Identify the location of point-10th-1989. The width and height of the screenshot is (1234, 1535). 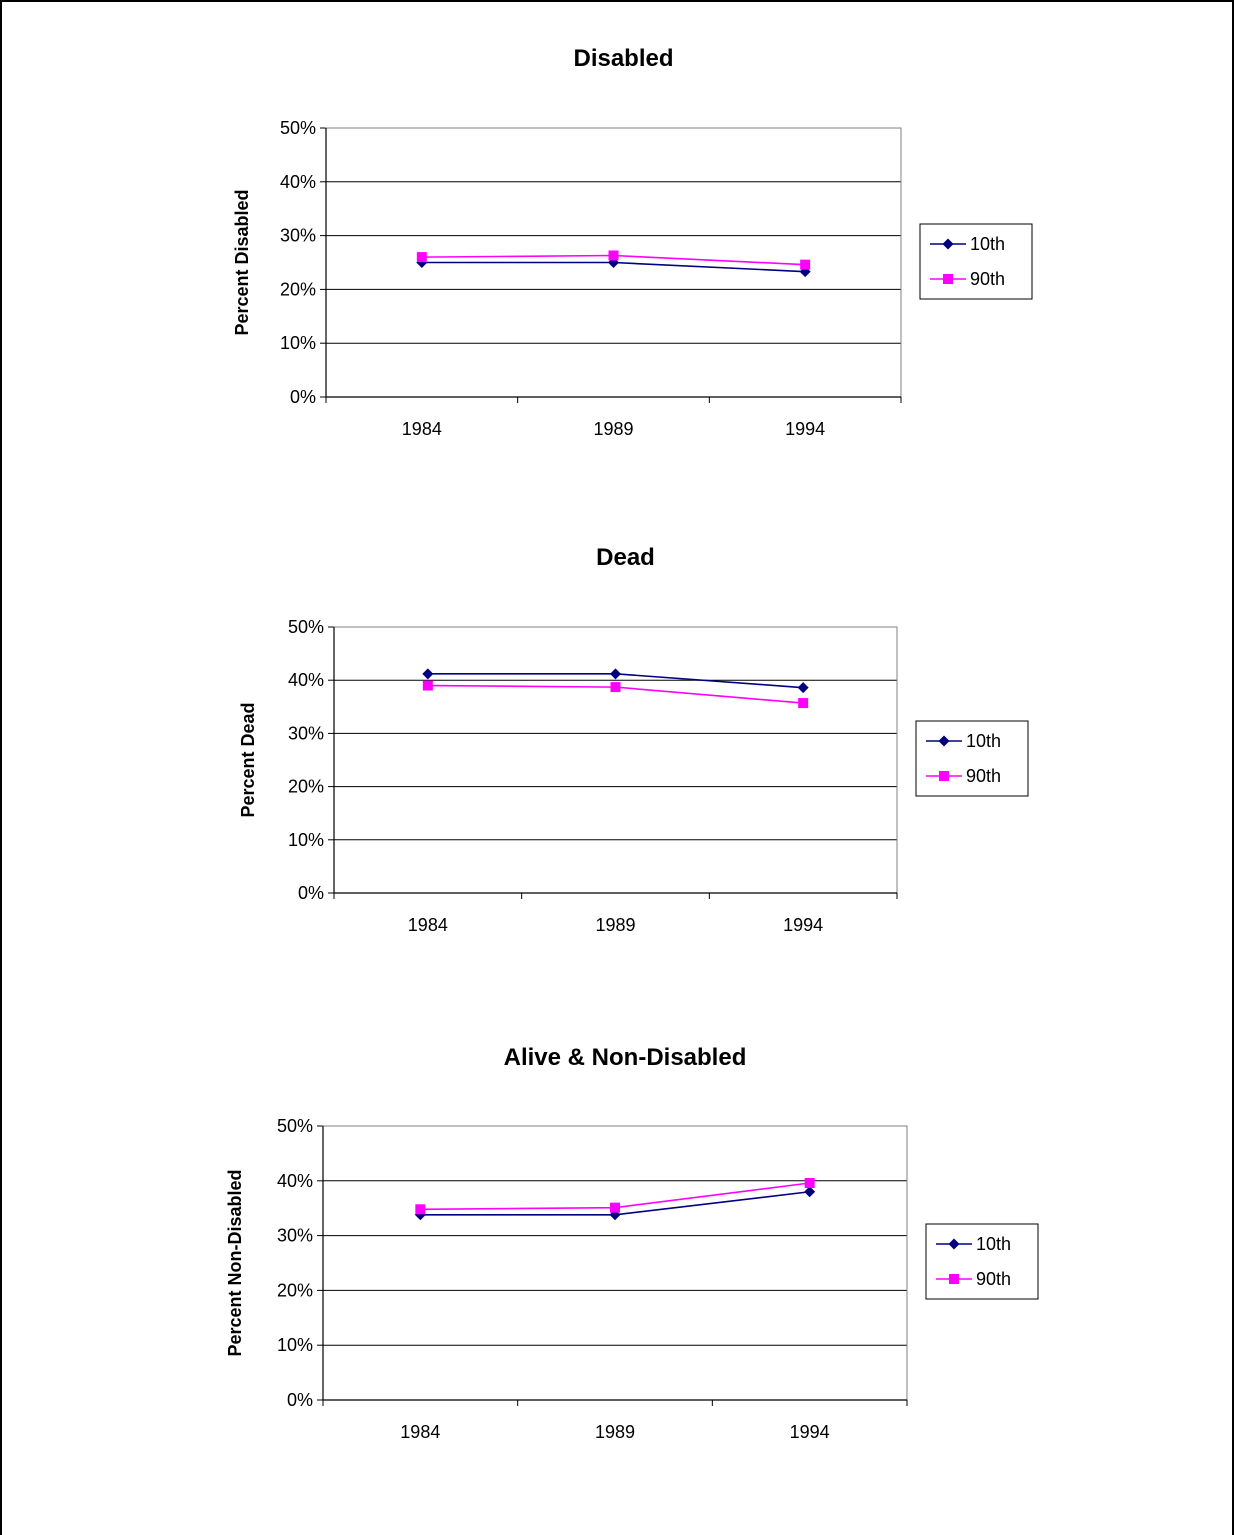
(615, 674).